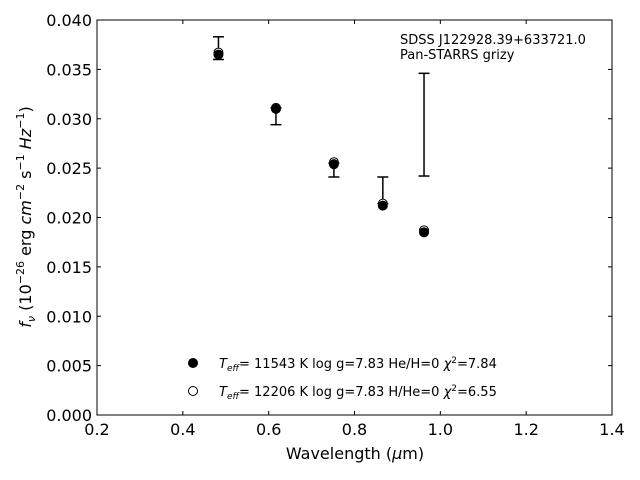  What do you see at coordinates (69, 316) in the screenshot?
I see `y-tick-label: 0.010` at bounding box center [69, 316].